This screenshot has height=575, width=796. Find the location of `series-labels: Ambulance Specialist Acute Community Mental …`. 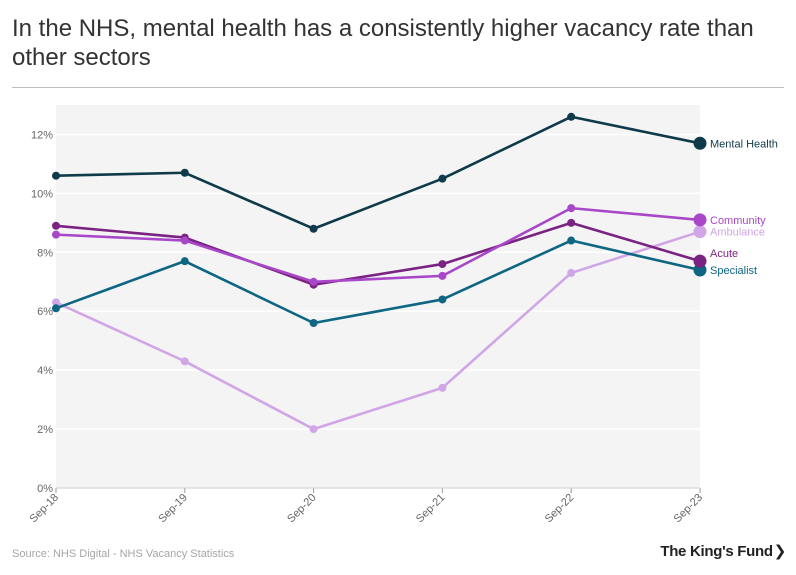

series-labels: Ambulance Specialist Acute Community Mental … is located at coordinates (744, 207).